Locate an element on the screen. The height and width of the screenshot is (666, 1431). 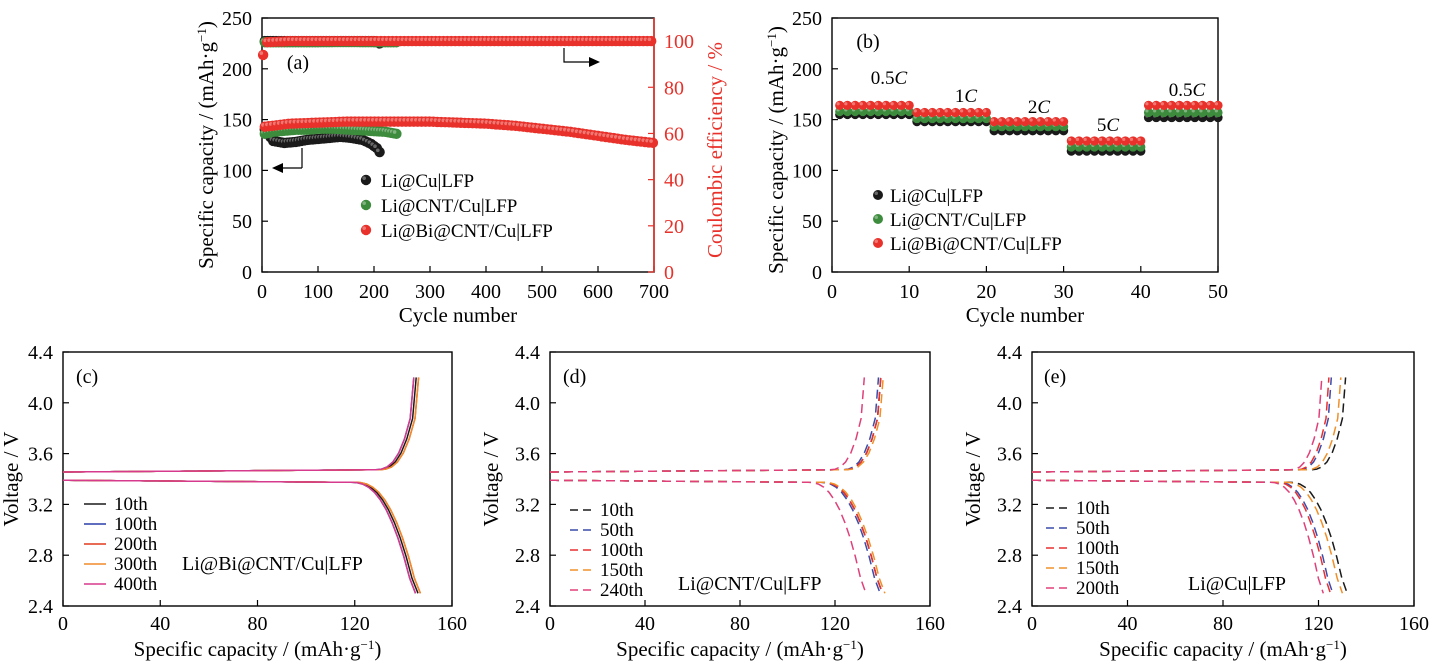
a-xtick-label: 300 is located at coordinates (430, 292).